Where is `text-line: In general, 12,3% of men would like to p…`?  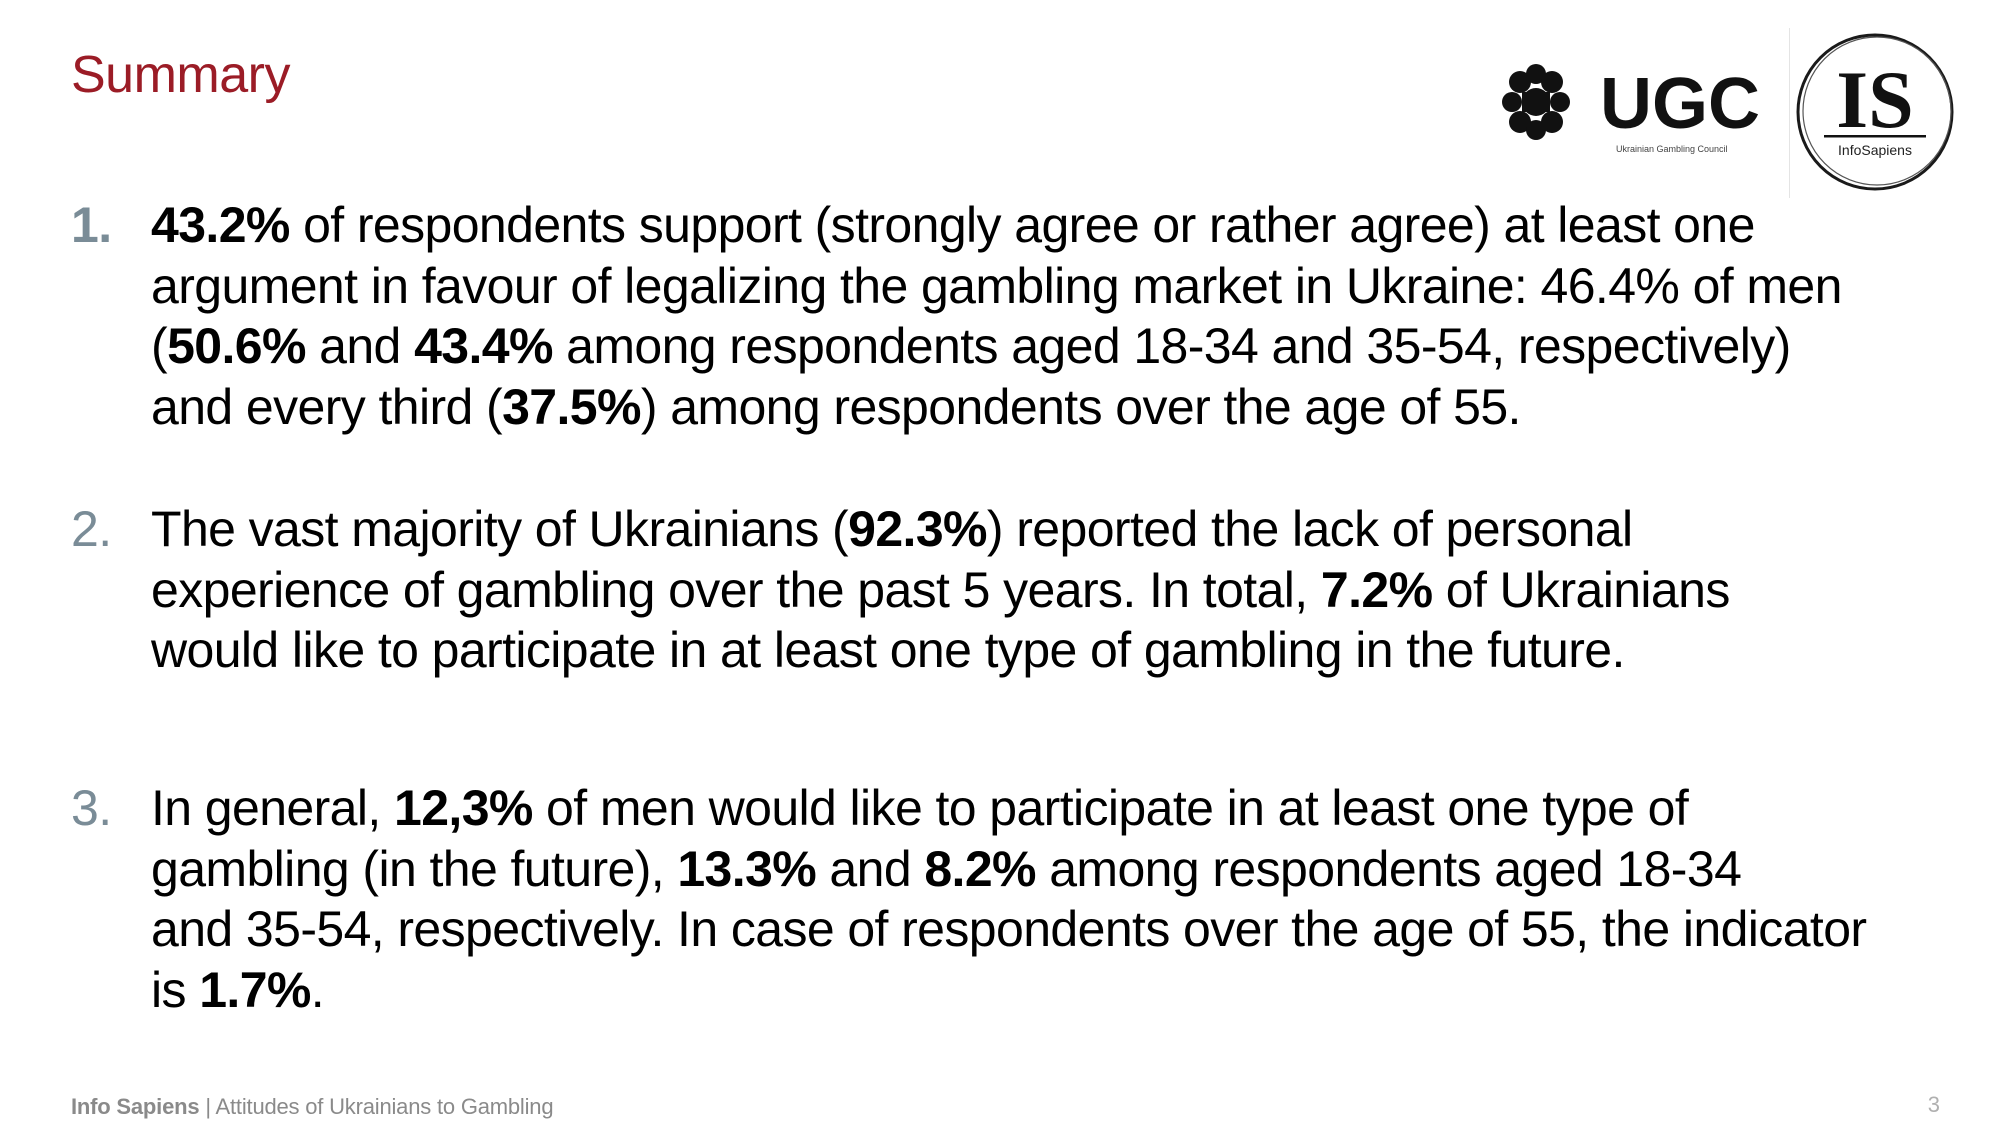
text-line: In general, 12,3% of men would like to p… is located at coordinates (1075, 808).